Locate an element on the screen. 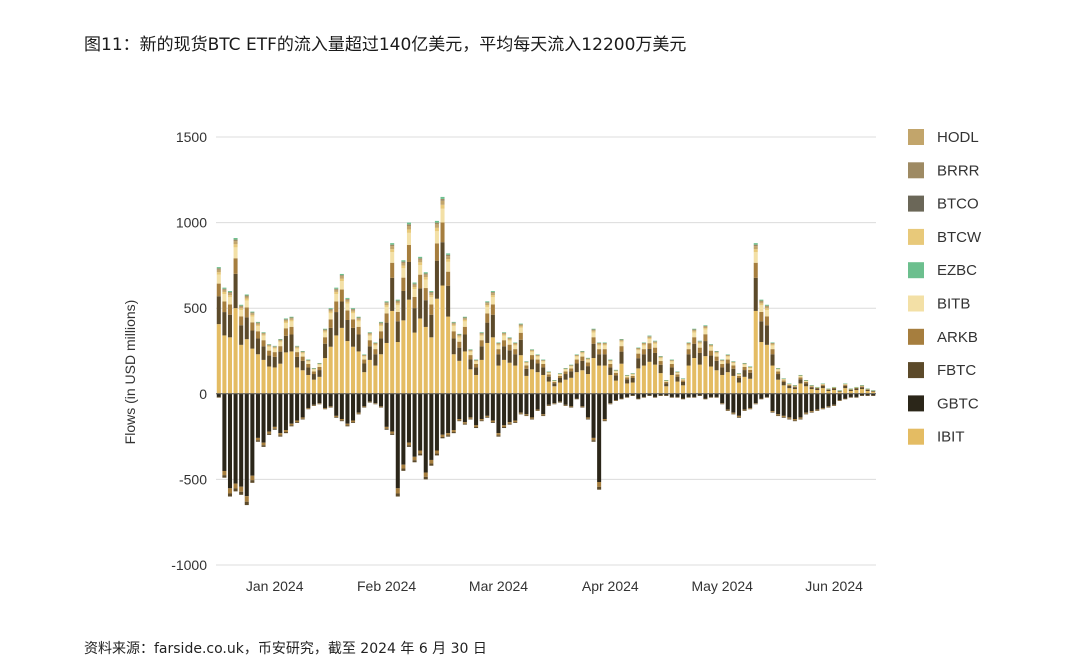 The width and height of the screenshot is (1080, 671). legend-label-fbtc: FBTC is located at coordinates (956, 370).